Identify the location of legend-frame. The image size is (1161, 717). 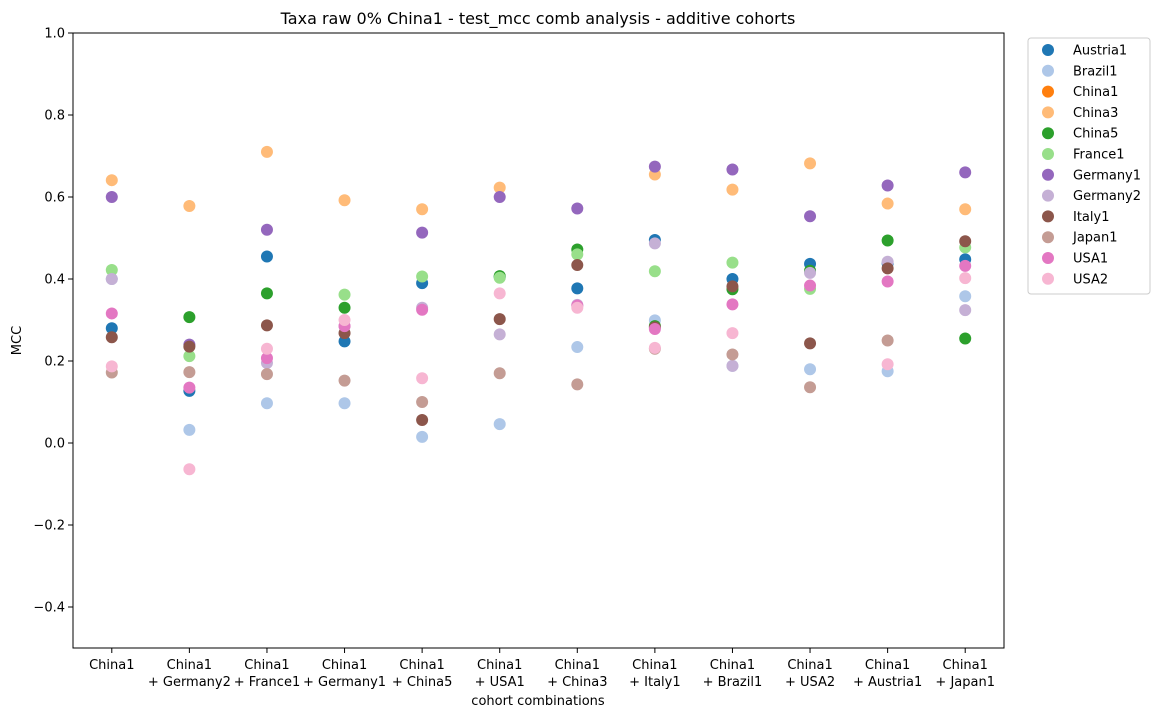
(1089, 166).